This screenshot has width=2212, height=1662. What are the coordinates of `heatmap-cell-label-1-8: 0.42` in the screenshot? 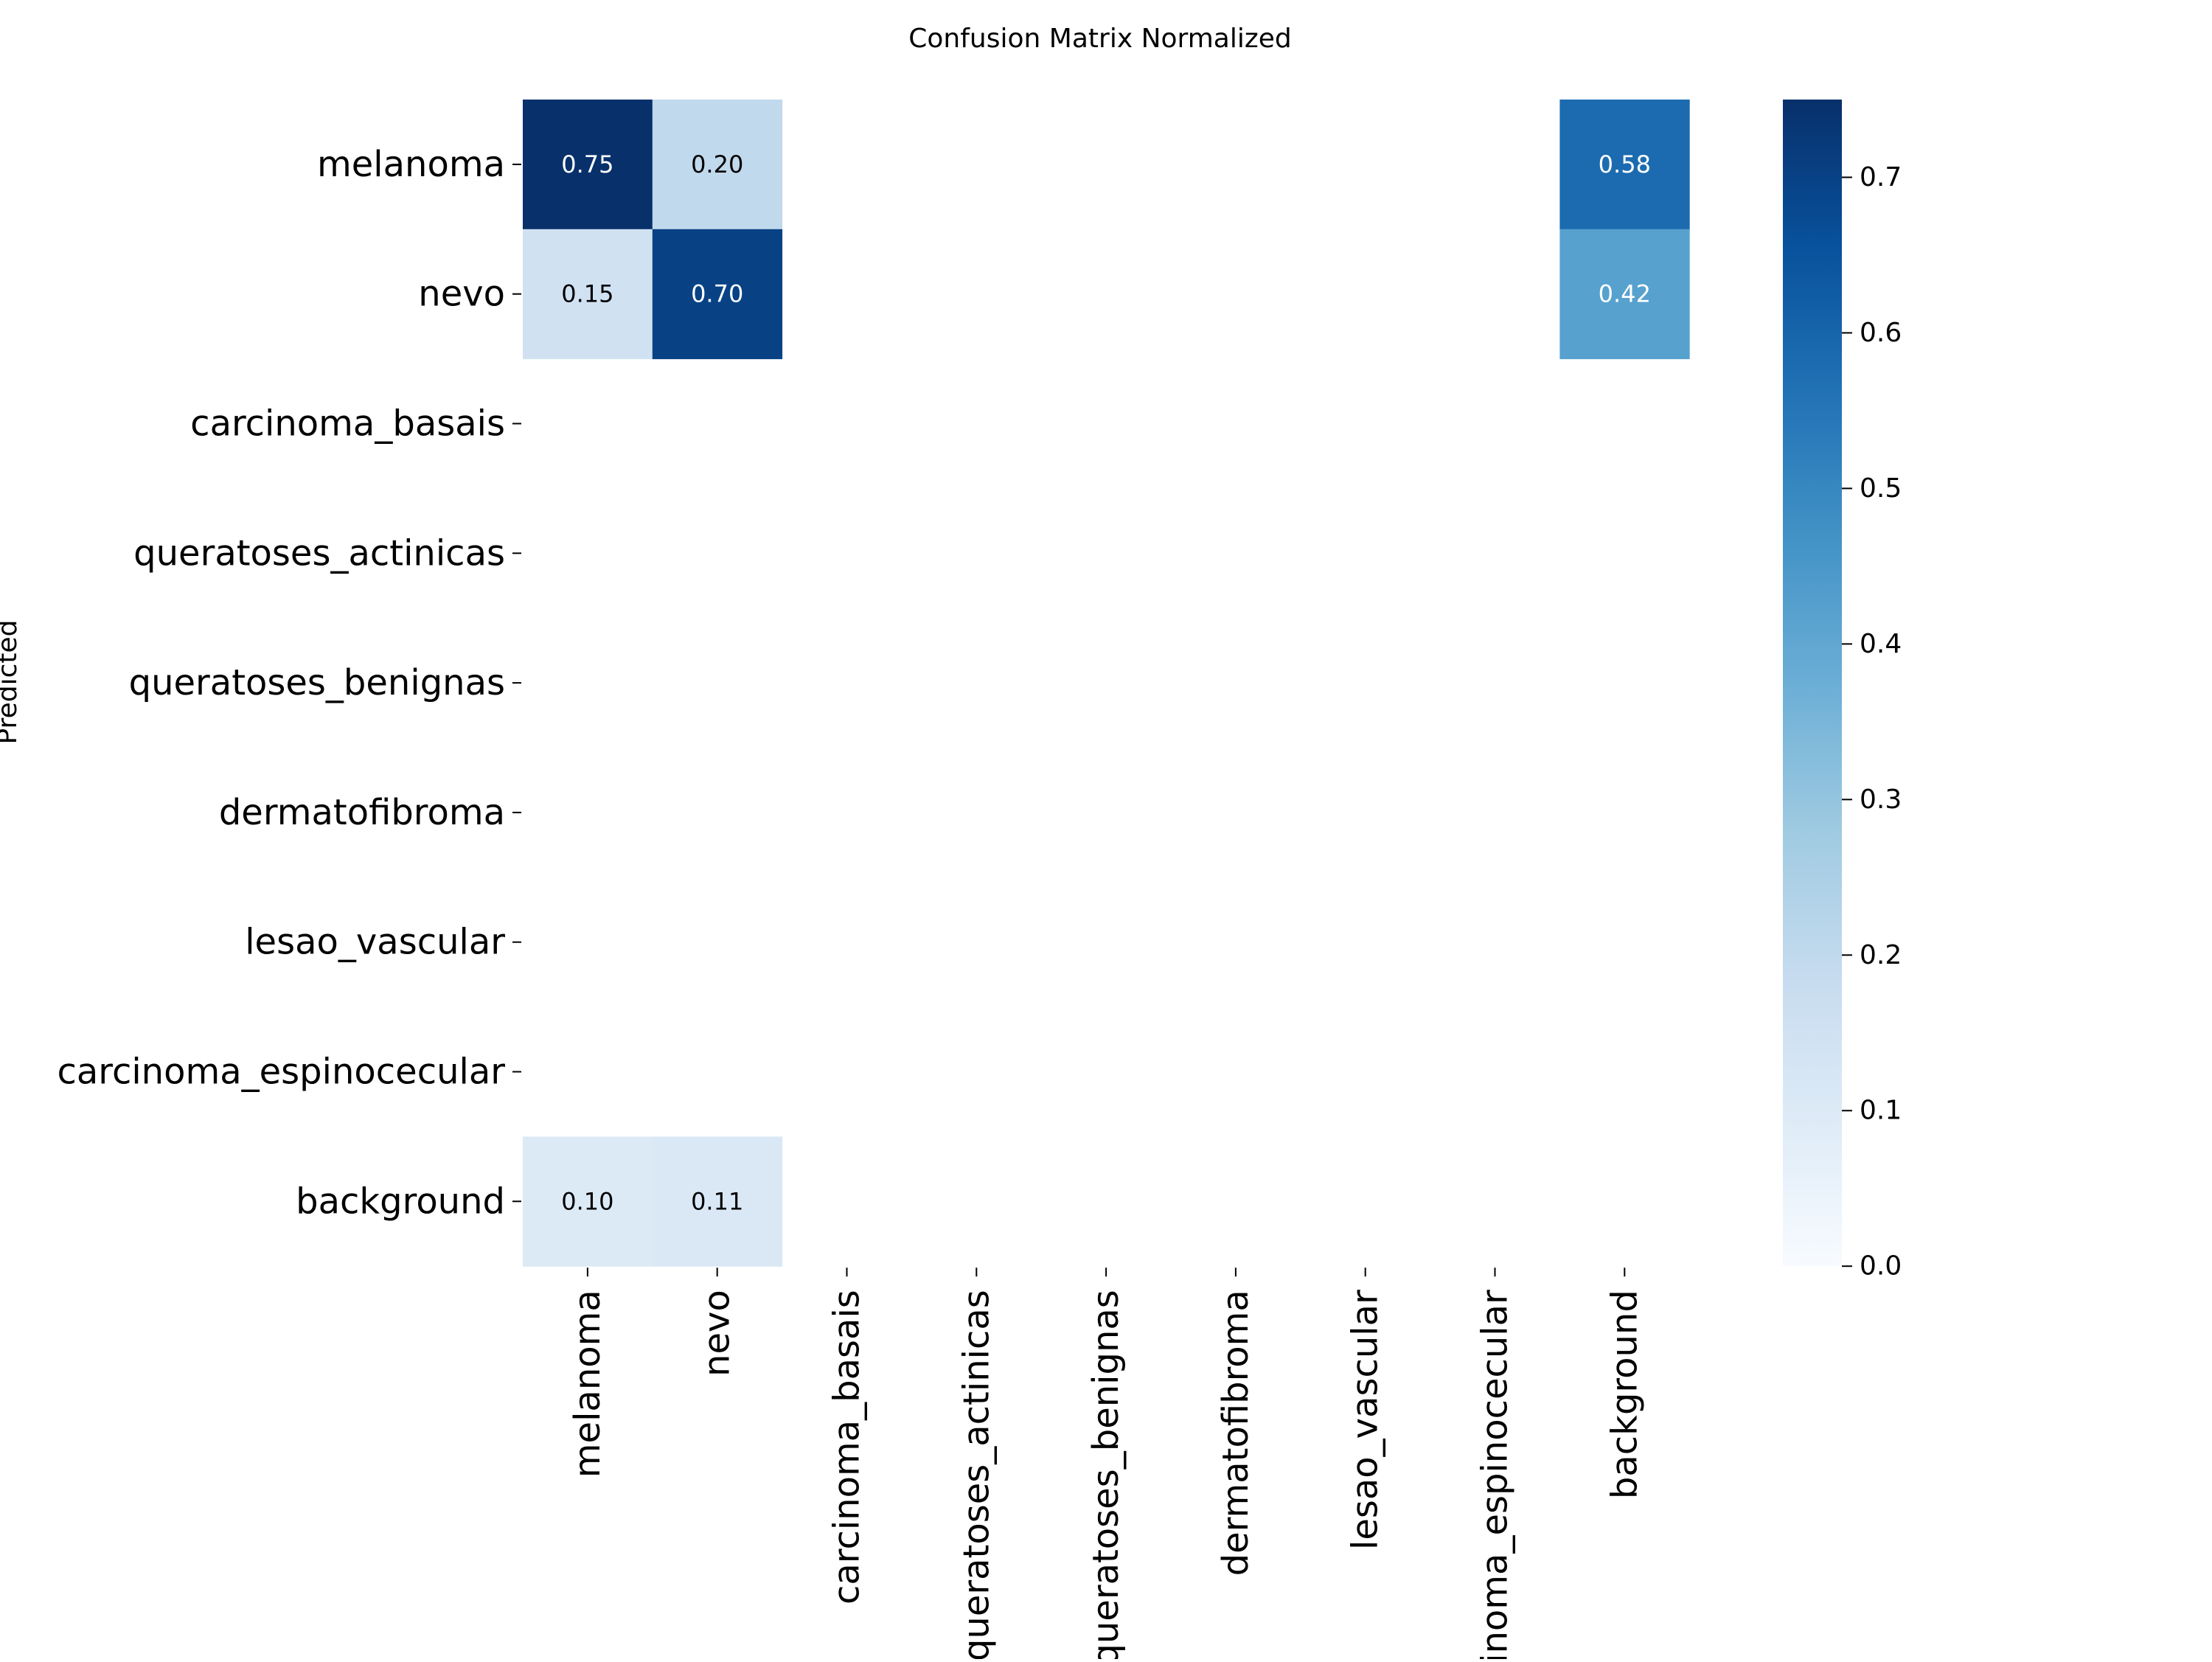 It's located at (1625, 294).